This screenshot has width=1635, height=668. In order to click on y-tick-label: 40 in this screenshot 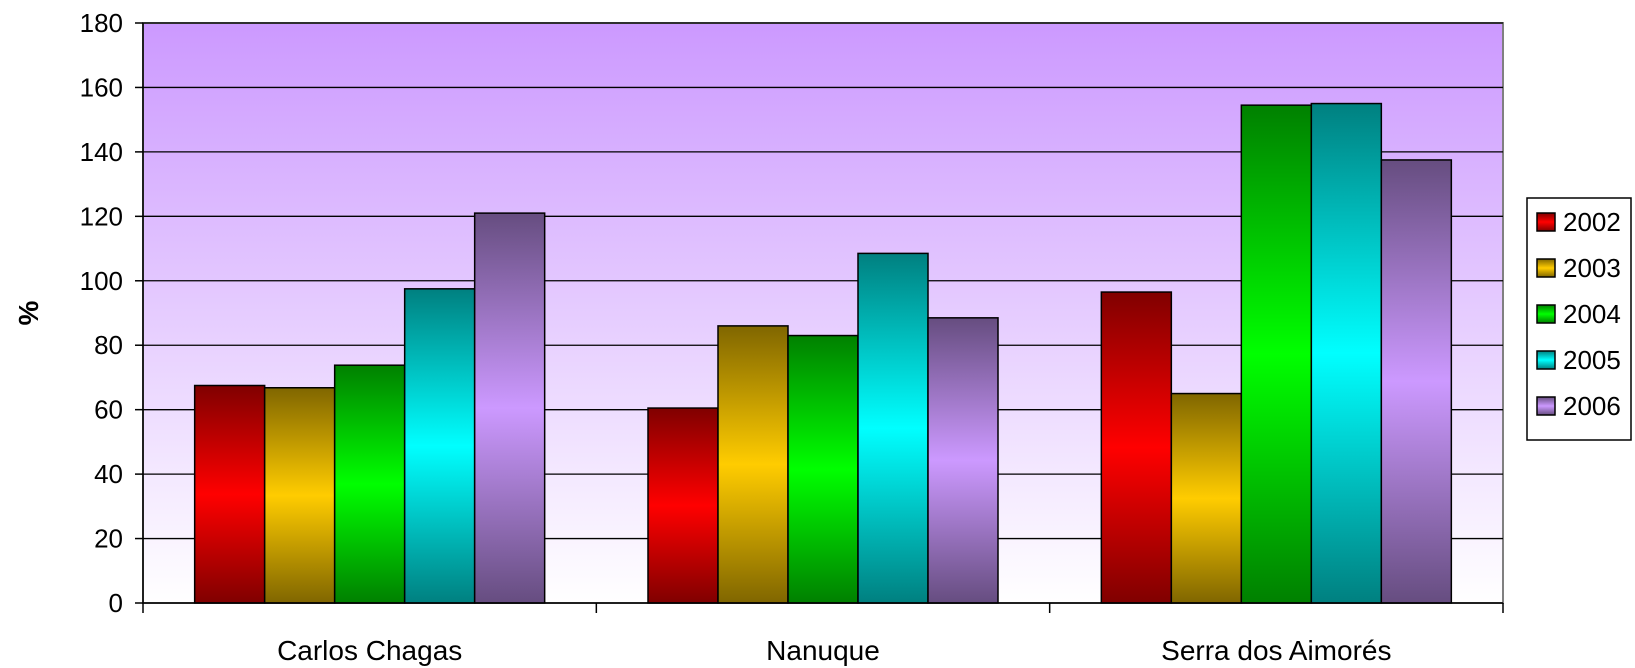, I will do `click(108, 474)`.